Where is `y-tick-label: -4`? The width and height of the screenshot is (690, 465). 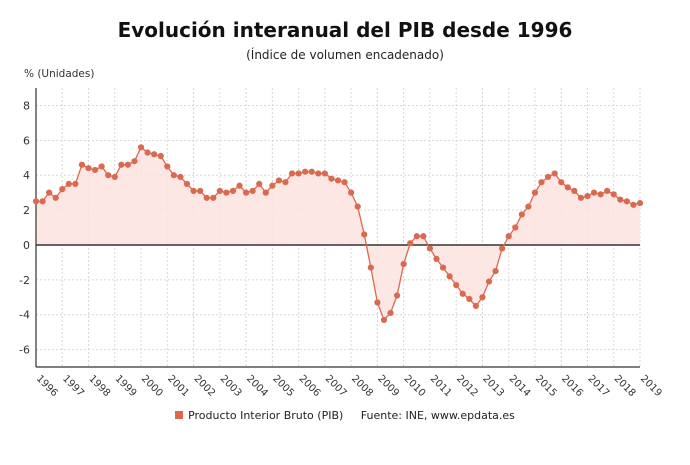
y-tick-label: -4 is located at coordinates (24, 315).